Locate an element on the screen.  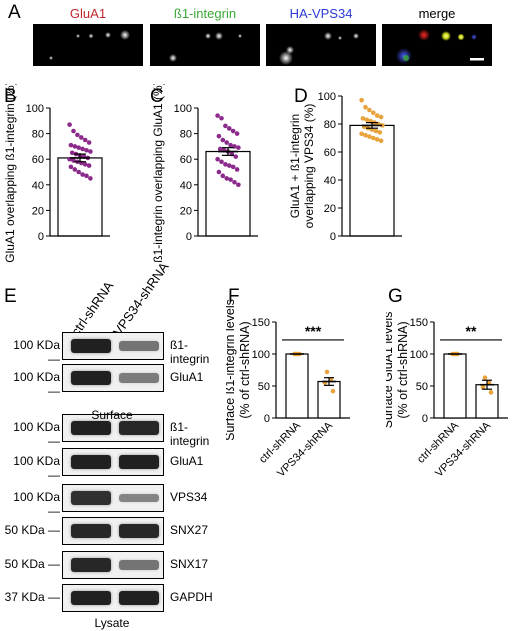
y-tick-label: 150 is located at coordinates (261, 323).